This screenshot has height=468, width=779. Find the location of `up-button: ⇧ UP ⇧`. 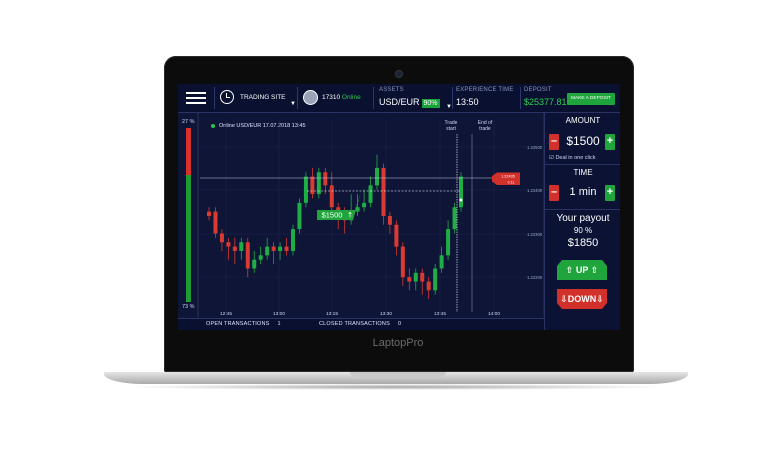

up-button: ⇧ UP ⇧ is located at coordinates (582, 270).